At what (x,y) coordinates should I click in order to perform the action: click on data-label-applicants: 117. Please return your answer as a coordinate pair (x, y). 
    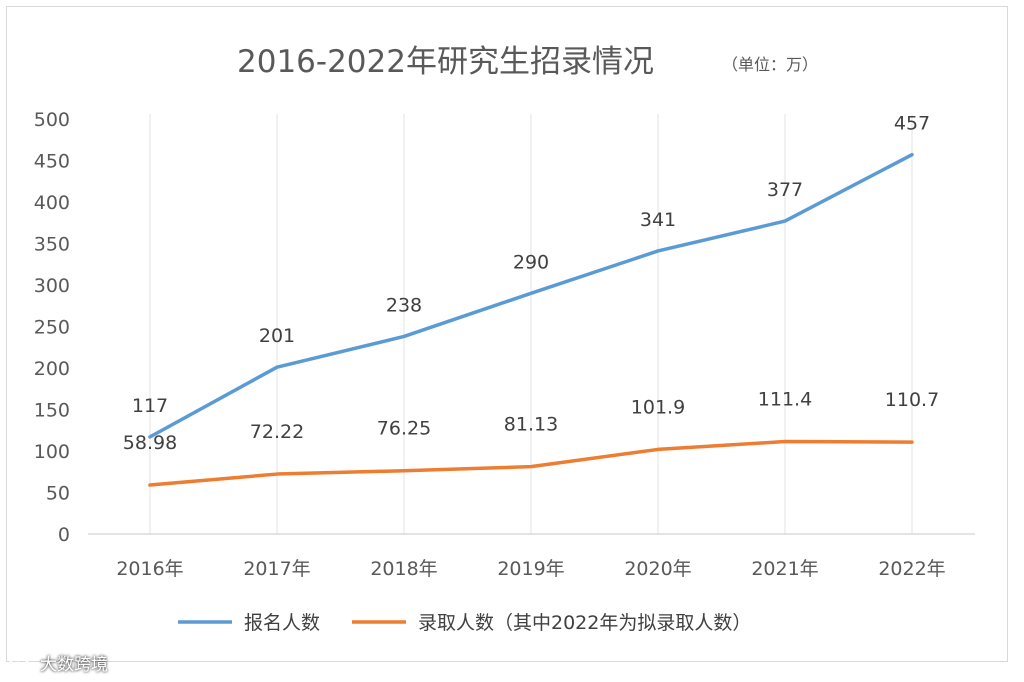
    Looking at the image, I should click on (150, 406).